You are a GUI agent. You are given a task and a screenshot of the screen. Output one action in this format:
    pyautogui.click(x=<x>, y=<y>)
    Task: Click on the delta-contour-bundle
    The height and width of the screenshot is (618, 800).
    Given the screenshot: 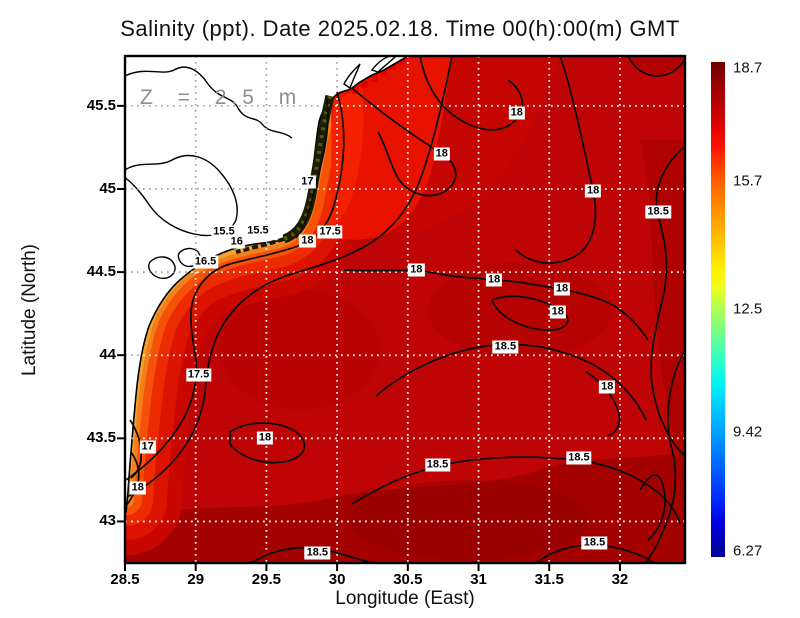 What is the action you would take?
    pyautogui.click(x=285, y=174)
    